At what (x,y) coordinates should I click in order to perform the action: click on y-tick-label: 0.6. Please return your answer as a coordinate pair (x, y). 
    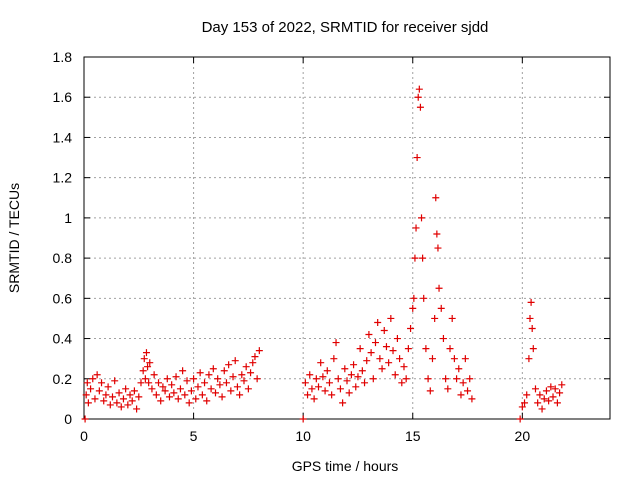
    Looking at the image, I should click on (63, 298).